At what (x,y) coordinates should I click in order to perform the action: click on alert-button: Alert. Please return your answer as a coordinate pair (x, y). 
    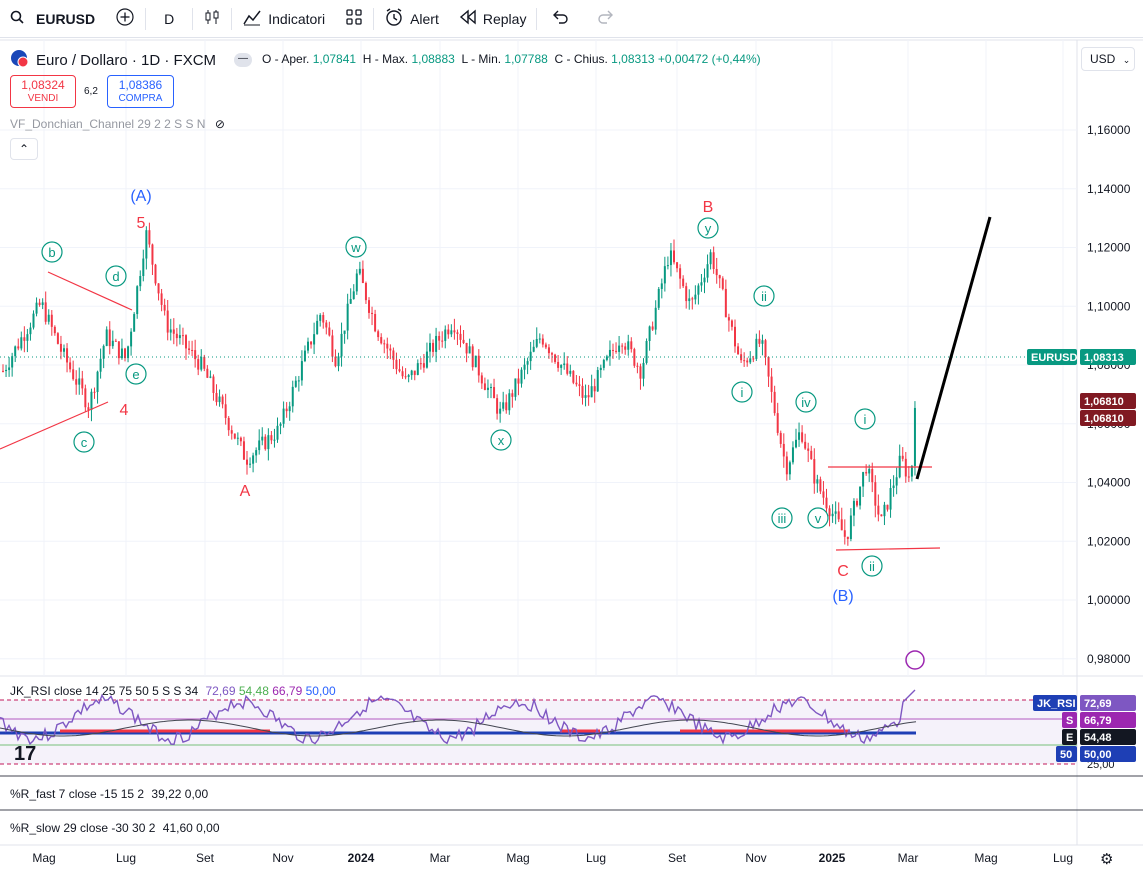
    Looking at the image, I should click on (411, 19).